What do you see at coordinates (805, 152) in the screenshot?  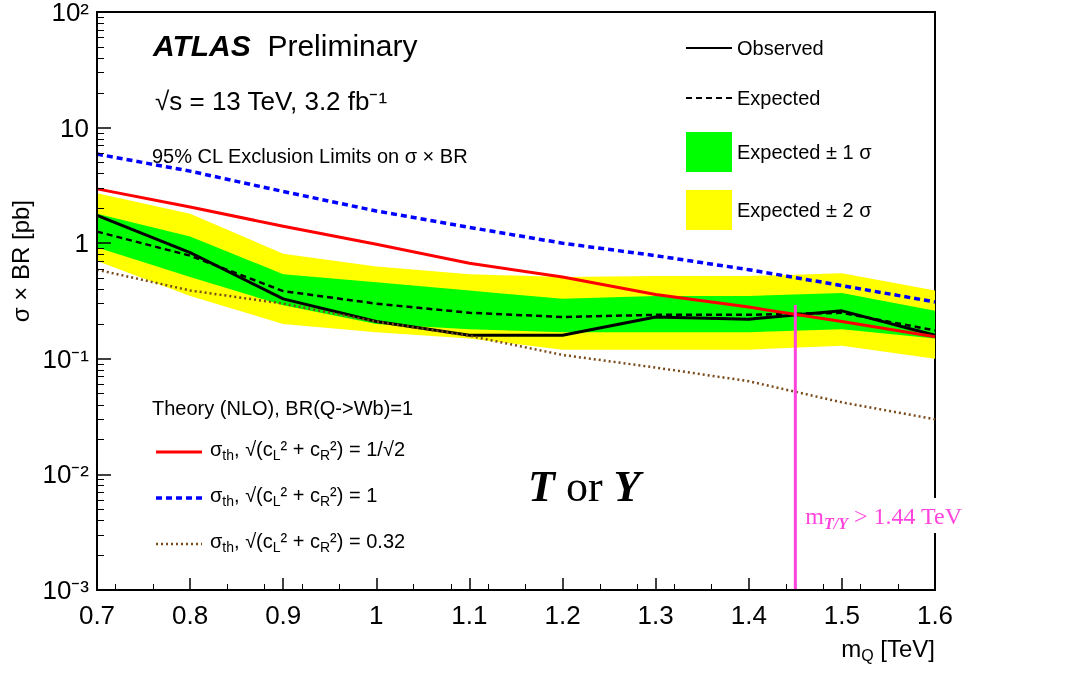 I see `legend-label: Expected ± 1 σ` at bounding box center [805, 152].